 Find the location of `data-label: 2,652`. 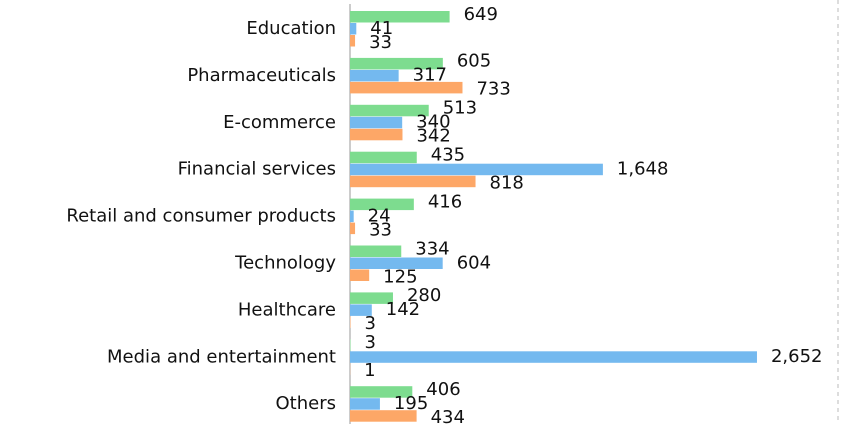

data-label: 2,652 is located at coordinates (797, 356).